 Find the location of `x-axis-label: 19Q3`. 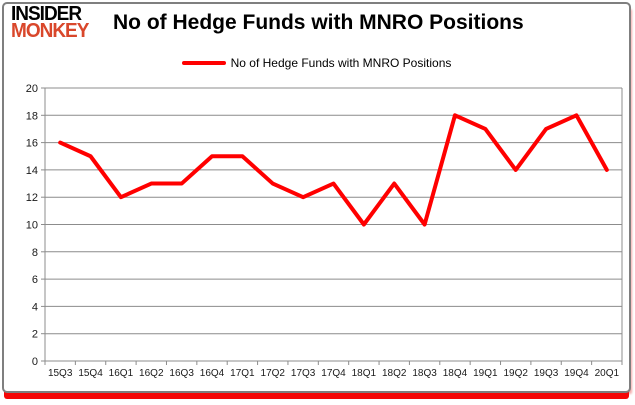

x-axis-label: 19Q3 is located at coordinates (546, 373).